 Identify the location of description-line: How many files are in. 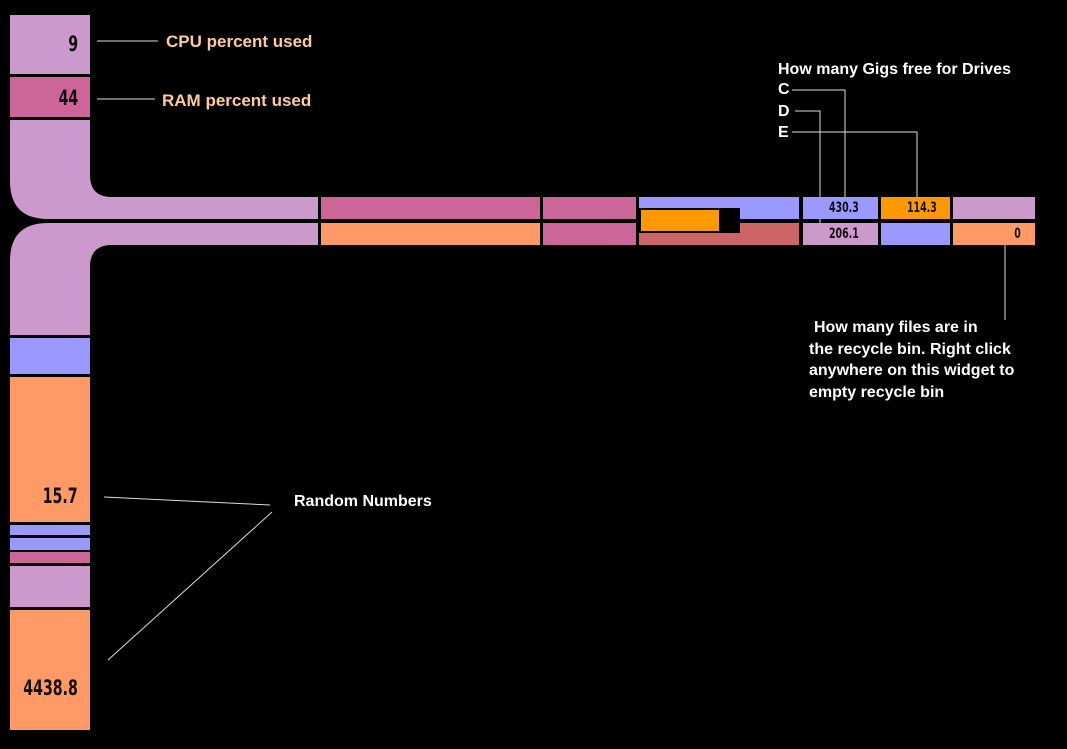
(896, 327).